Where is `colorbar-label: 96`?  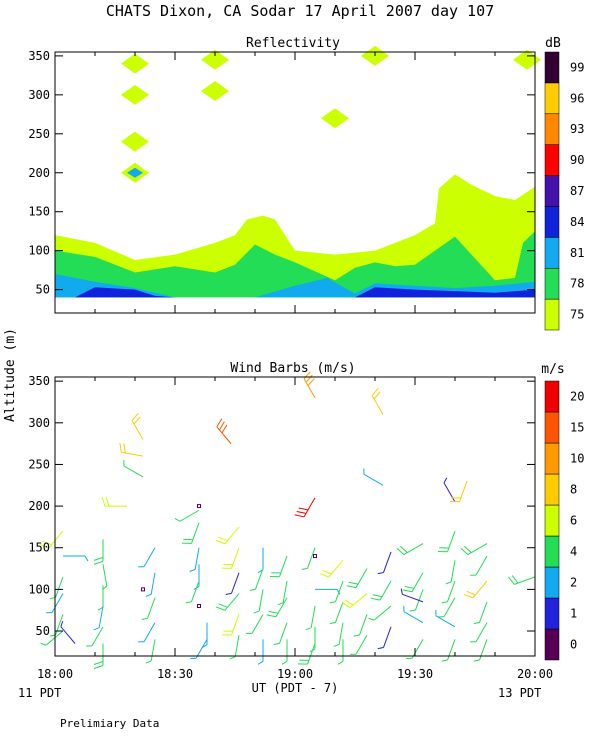 colorbar-label: 96 is located at coordinates (577, 98).